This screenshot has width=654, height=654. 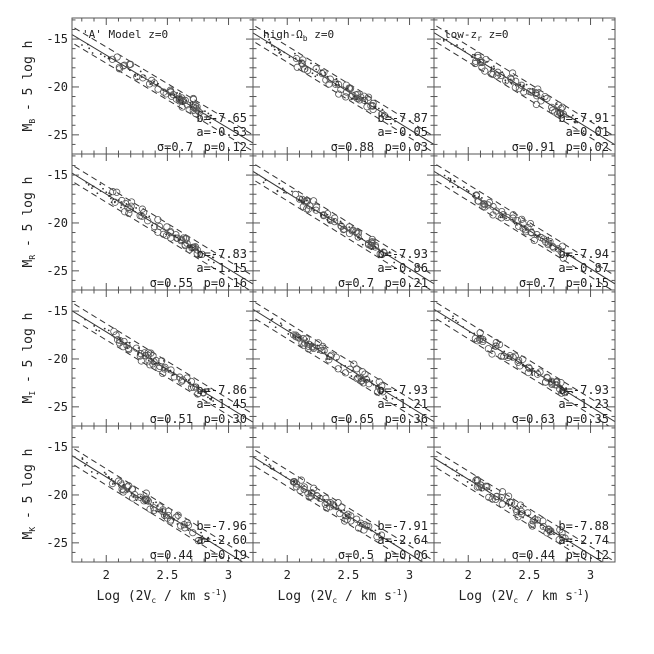 What do you see at coordinates (406, 555) in the screenshot?
I see `stat-p: p=0.06` at bounding box center [406, 555].